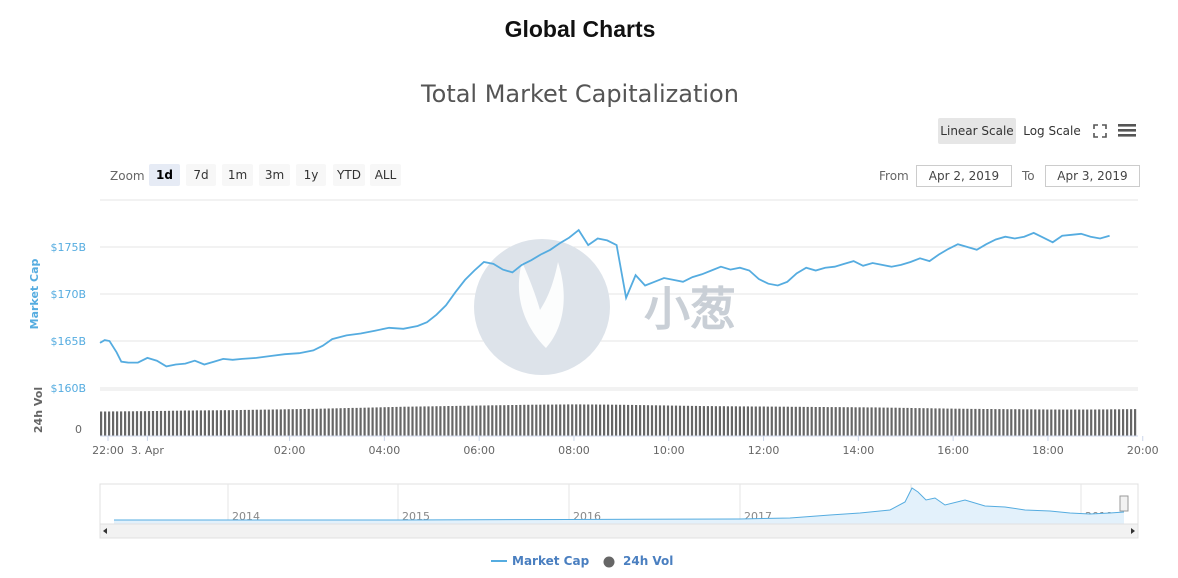 The width and height of the screenshot is (1178, 578). I want to click on zoom-button-1m: 1m, so click(237, 175).